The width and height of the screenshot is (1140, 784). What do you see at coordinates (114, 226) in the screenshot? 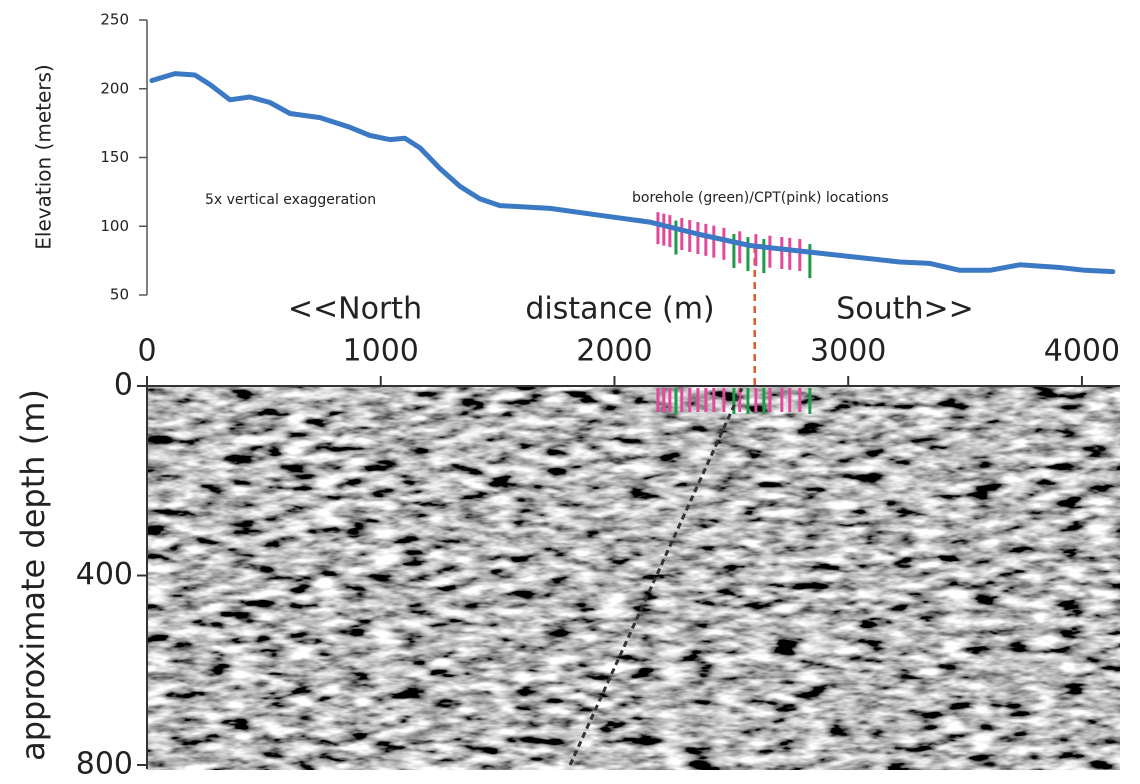
I see `y-tick-label: 100` at bounding box center [114, 226].